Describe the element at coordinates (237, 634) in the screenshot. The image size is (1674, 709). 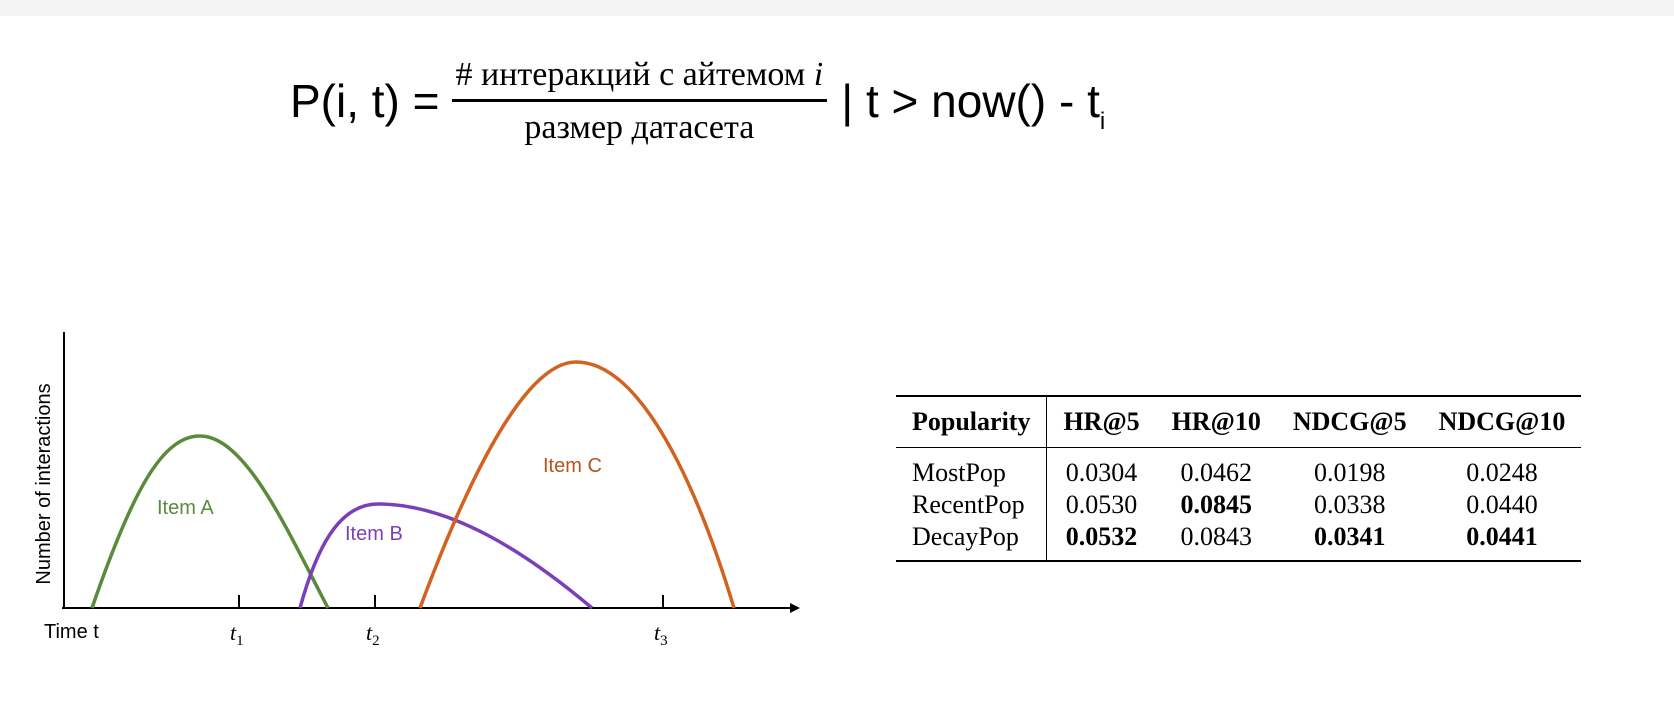
I see `x-tick-label-t1: t1` at that location.